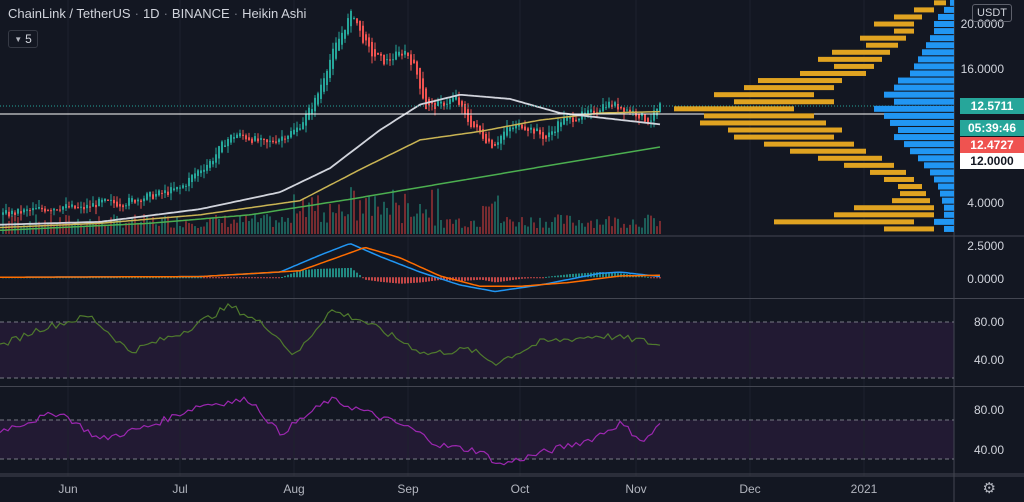 The width and height of the screenshot is (1024, 502). Describe the element at coordinates (200, 13) in the screenshot. I see `exchange-label: BINANCE` at that location.